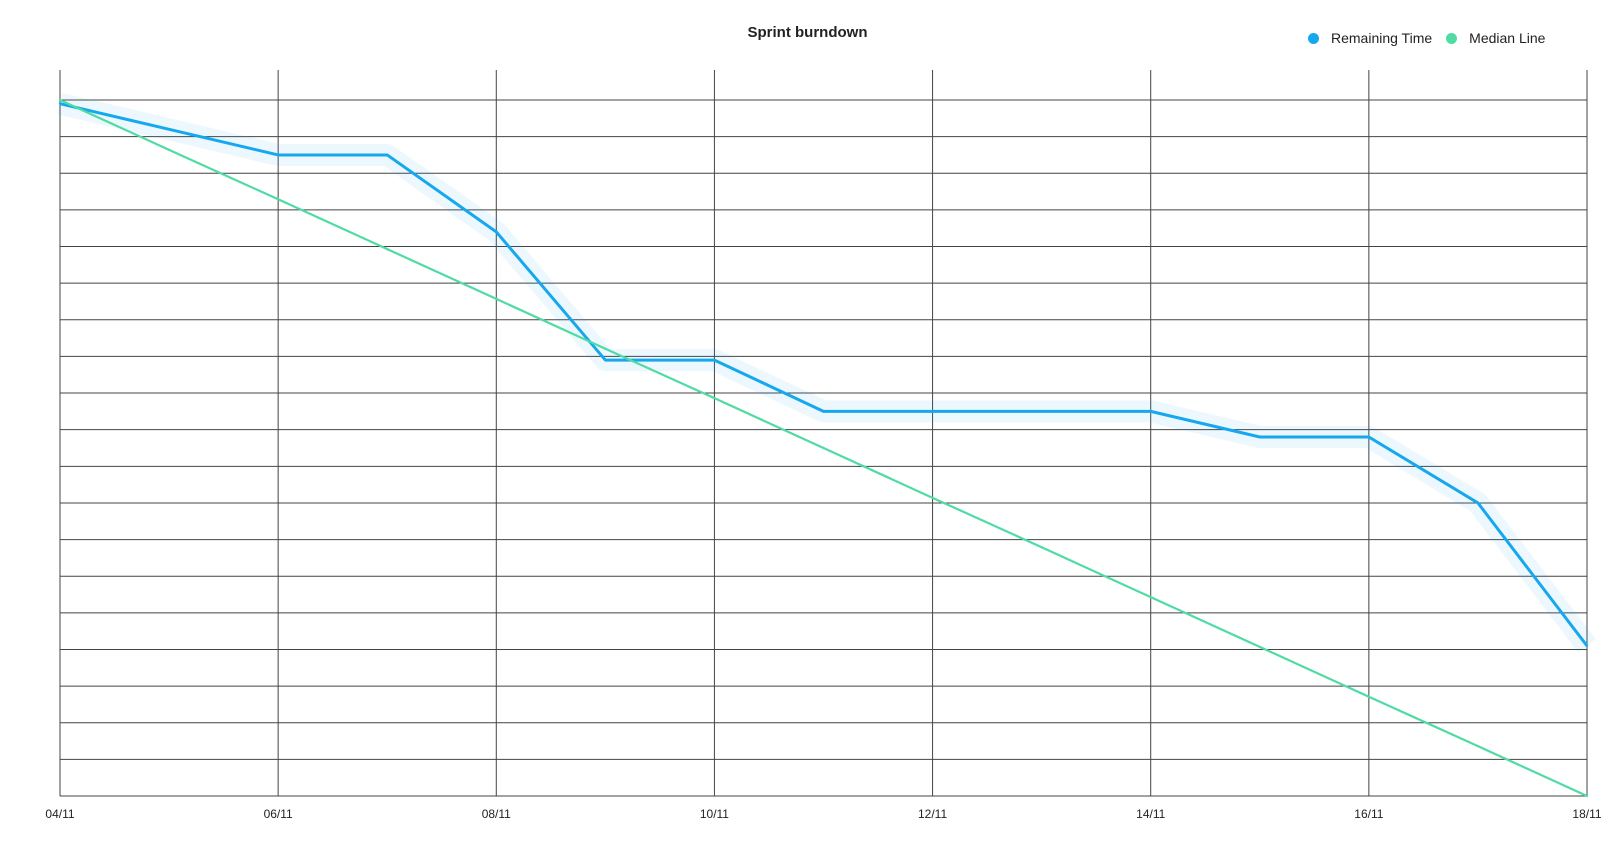  I want to click on legend-item-remaining-time: Remaining Time, so click(1370, 38).